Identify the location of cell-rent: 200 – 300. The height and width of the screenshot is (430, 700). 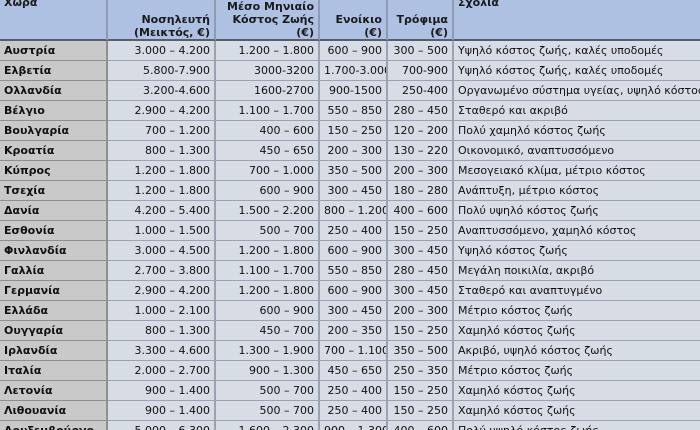
(354, 151).